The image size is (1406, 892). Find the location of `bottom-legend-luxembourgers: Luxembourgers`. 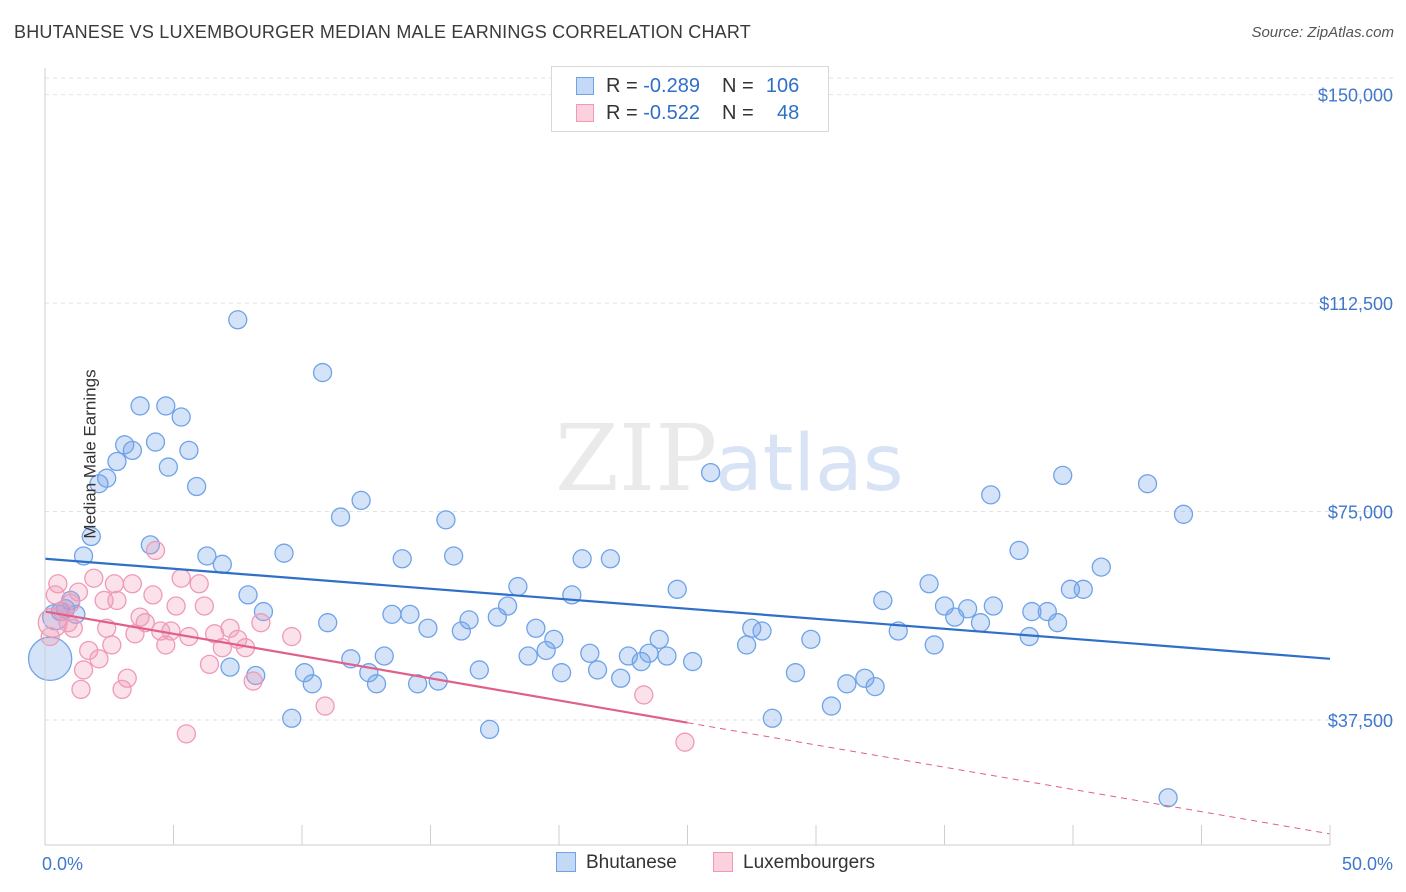

bottom-legend-luxembourgers: Luxembourgers is located at coordinates (794, 863).